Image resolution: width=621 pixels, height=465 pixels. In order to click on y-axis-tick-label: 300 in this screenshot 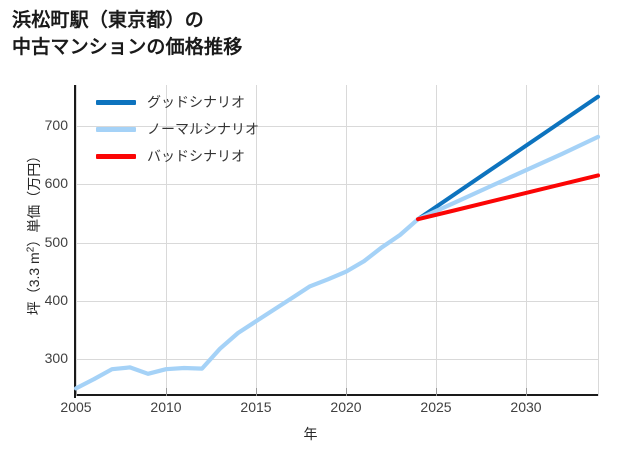, I will do `click(56, 358)`.